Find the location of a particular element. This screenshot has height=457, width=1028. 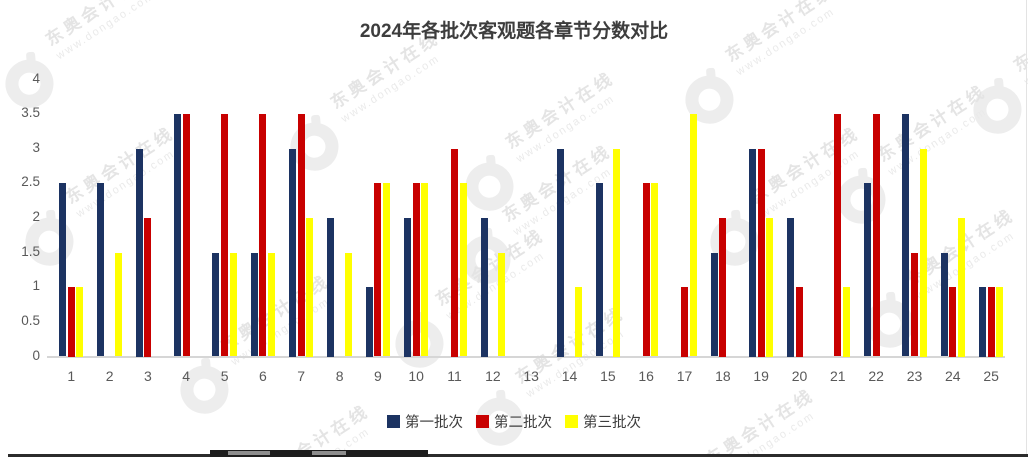

x-axis-label-1: 1 is located at coordinates (71, 376).